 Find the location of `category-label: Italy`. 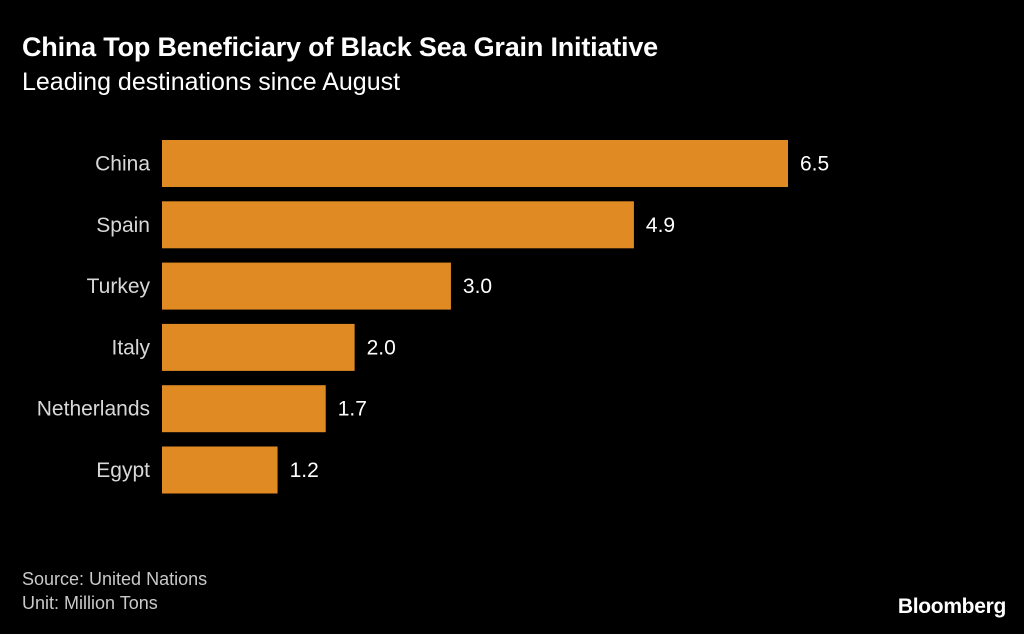

category-label: Italy is located at coordinates (130, 347).